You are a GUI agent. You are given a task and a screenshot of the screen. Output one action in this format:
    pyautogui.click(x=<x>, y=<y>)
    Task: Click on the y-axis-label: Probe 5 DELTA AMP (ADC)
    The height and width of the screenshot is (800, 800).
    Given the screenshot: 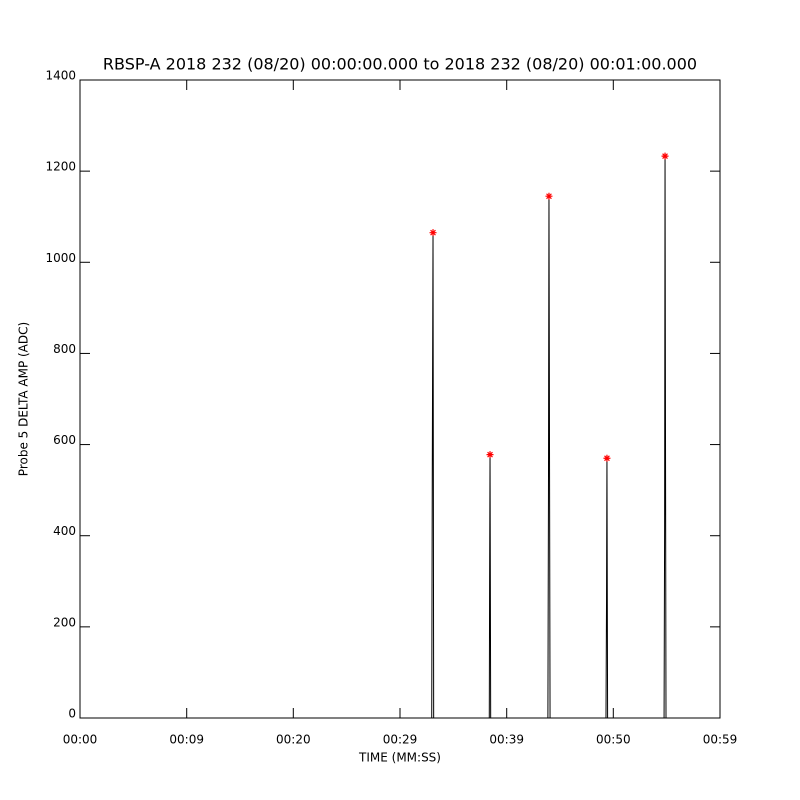 What is the action you would take?
    pyautogui.click(x=24, y=399)
    